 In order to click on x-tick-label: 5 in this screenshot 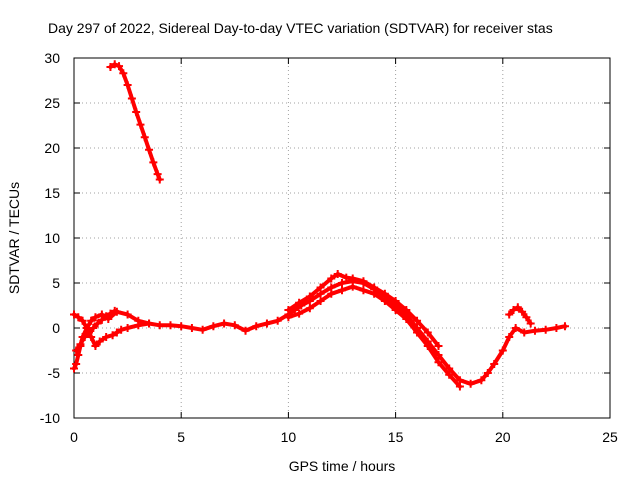, I will do `click(181, 437)`.